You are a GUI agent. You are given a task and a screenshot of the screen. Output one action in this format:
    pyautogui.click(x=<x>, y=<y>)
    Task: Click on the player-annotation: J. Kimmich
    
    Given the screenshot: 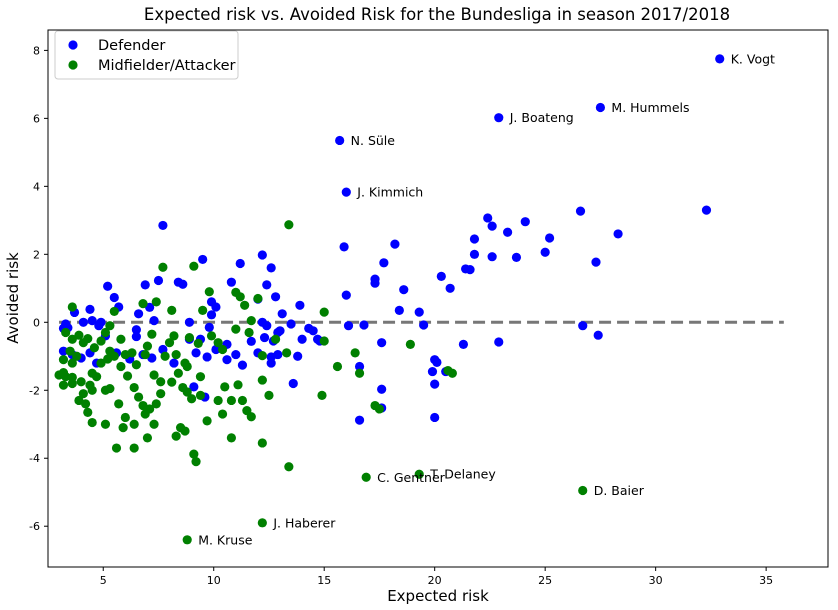 What is the action you would take?
    pyautogui.click(x=389, y=192)
    